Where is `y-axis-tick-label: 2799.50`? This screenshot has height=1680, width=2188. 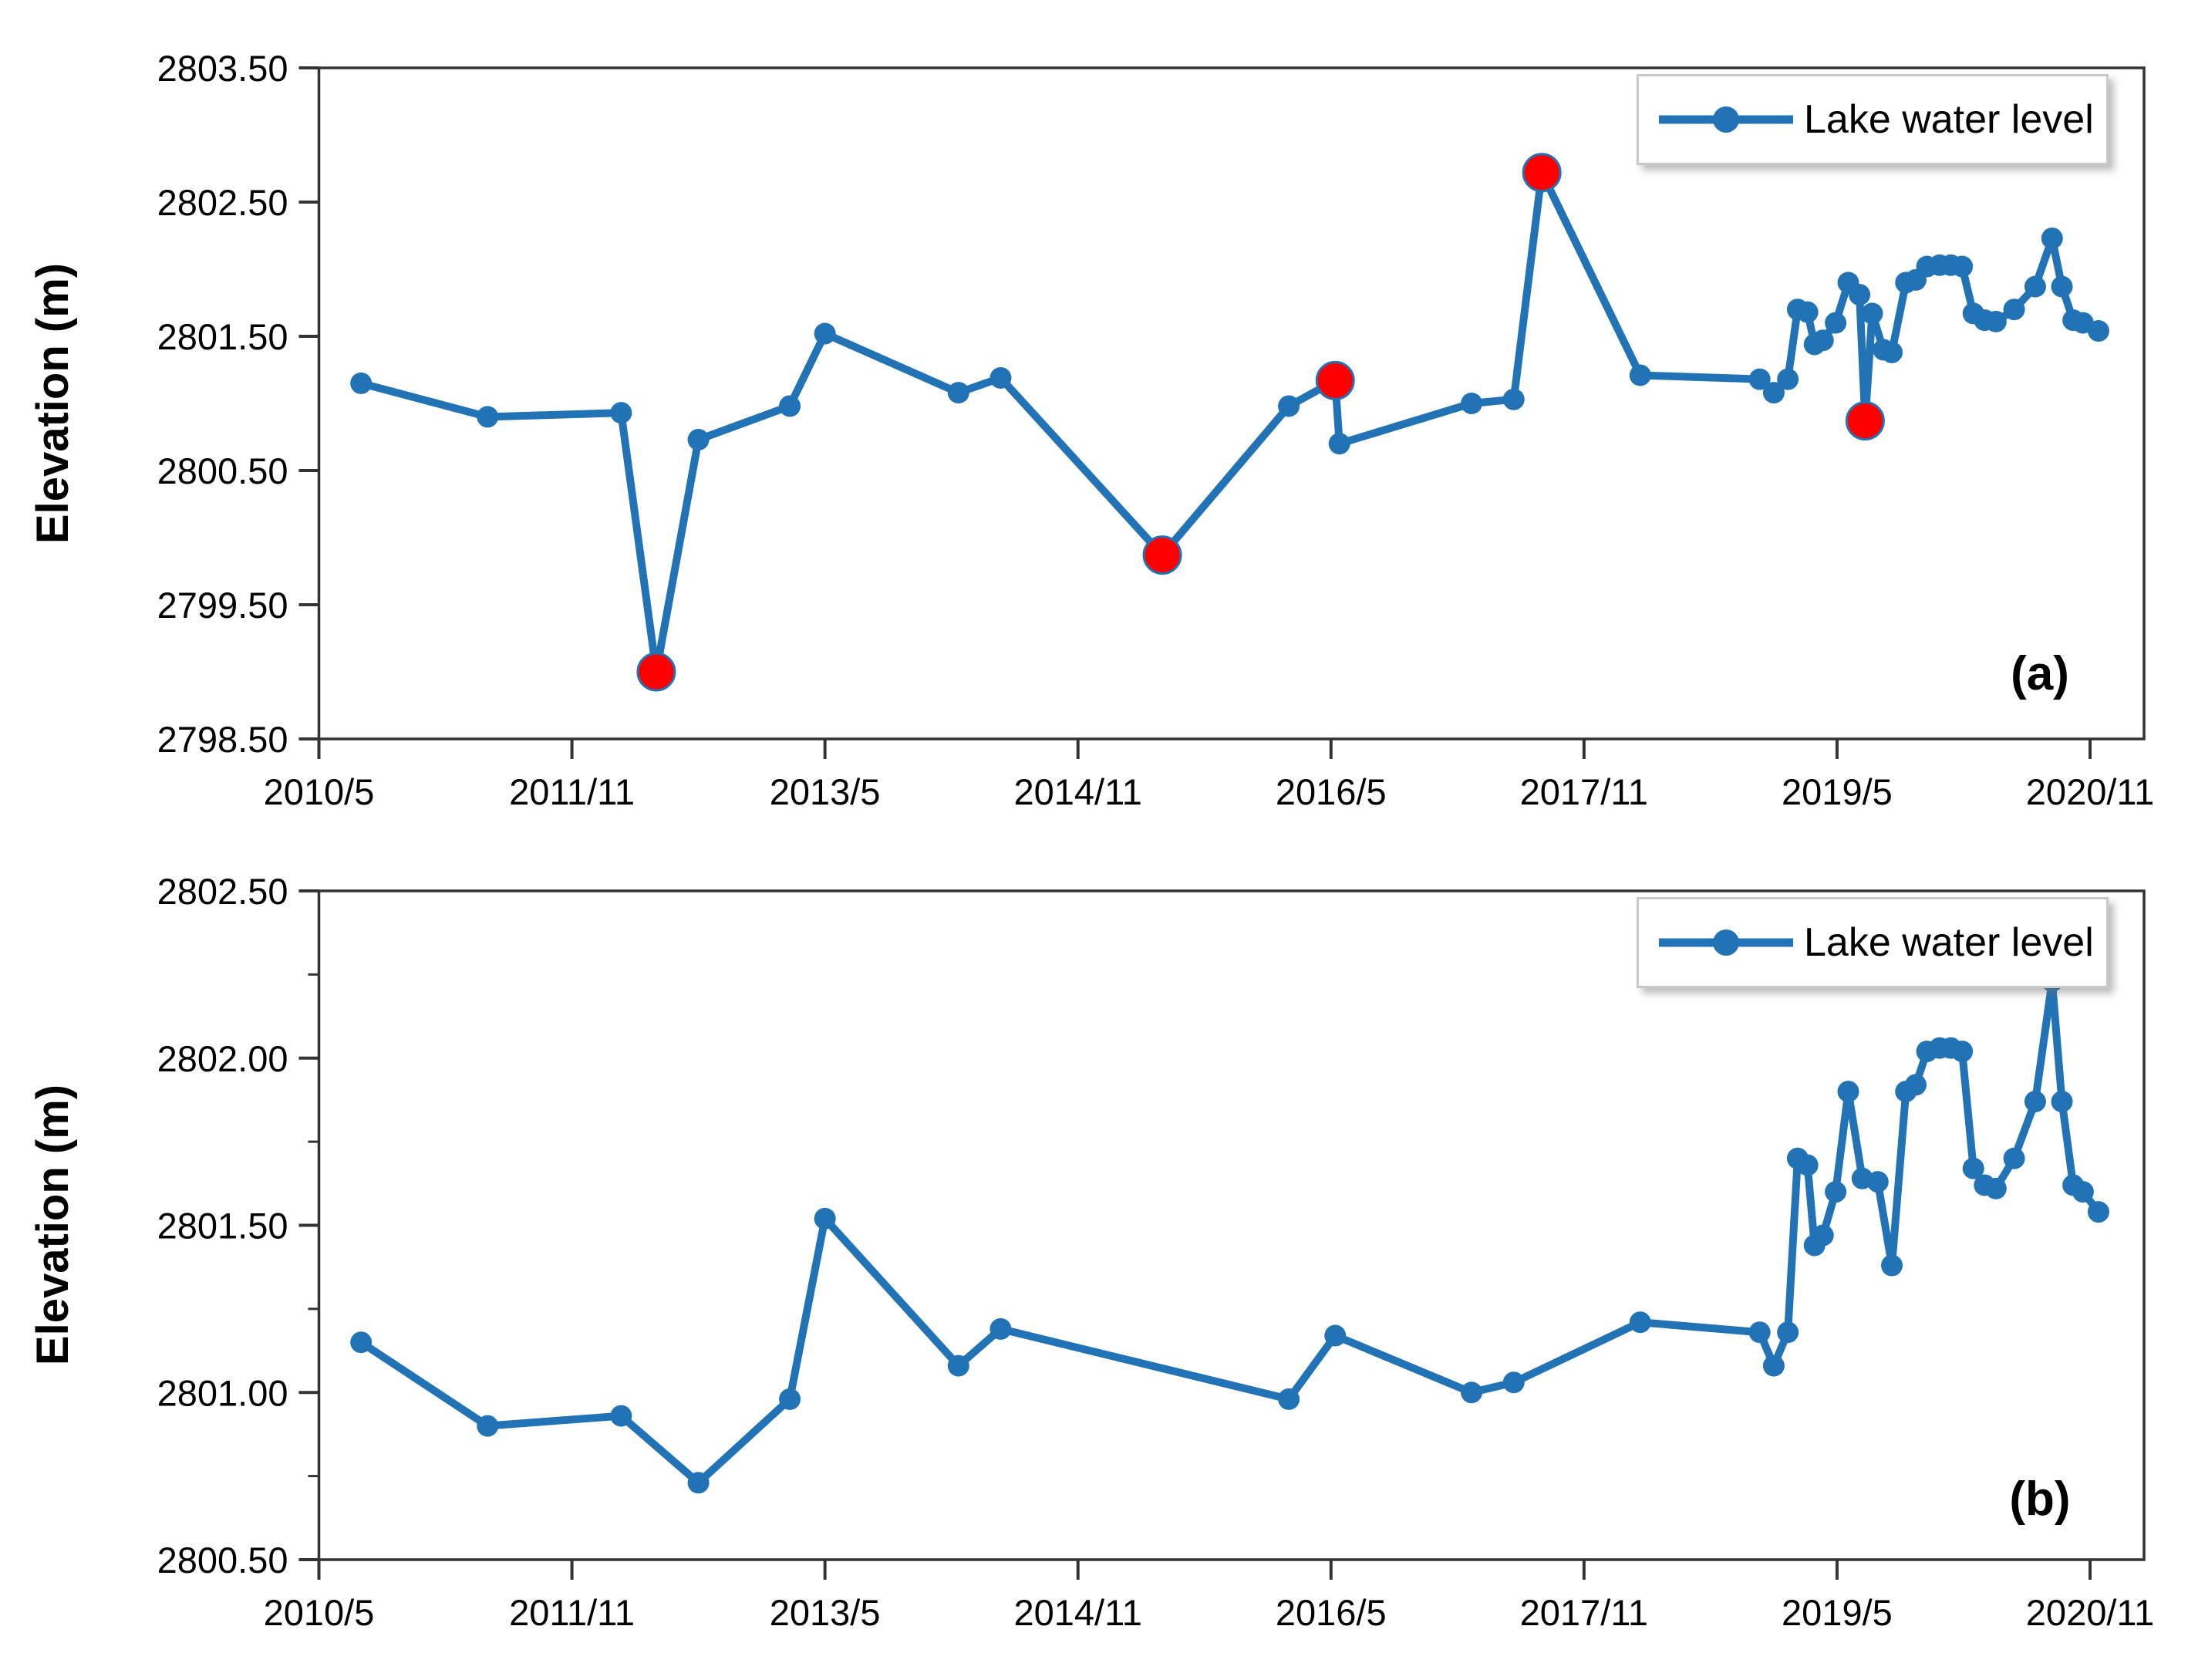 y-axis-tick-label: 2799.50 is located at coordinates (223, 606).